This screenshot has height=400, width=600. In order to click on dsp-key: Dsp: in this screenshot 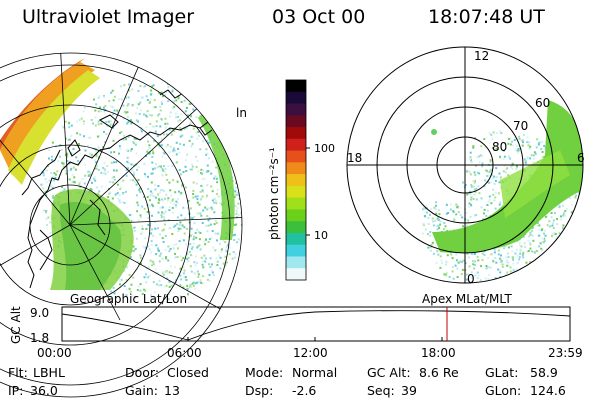, I will do `click(259, 390)`.